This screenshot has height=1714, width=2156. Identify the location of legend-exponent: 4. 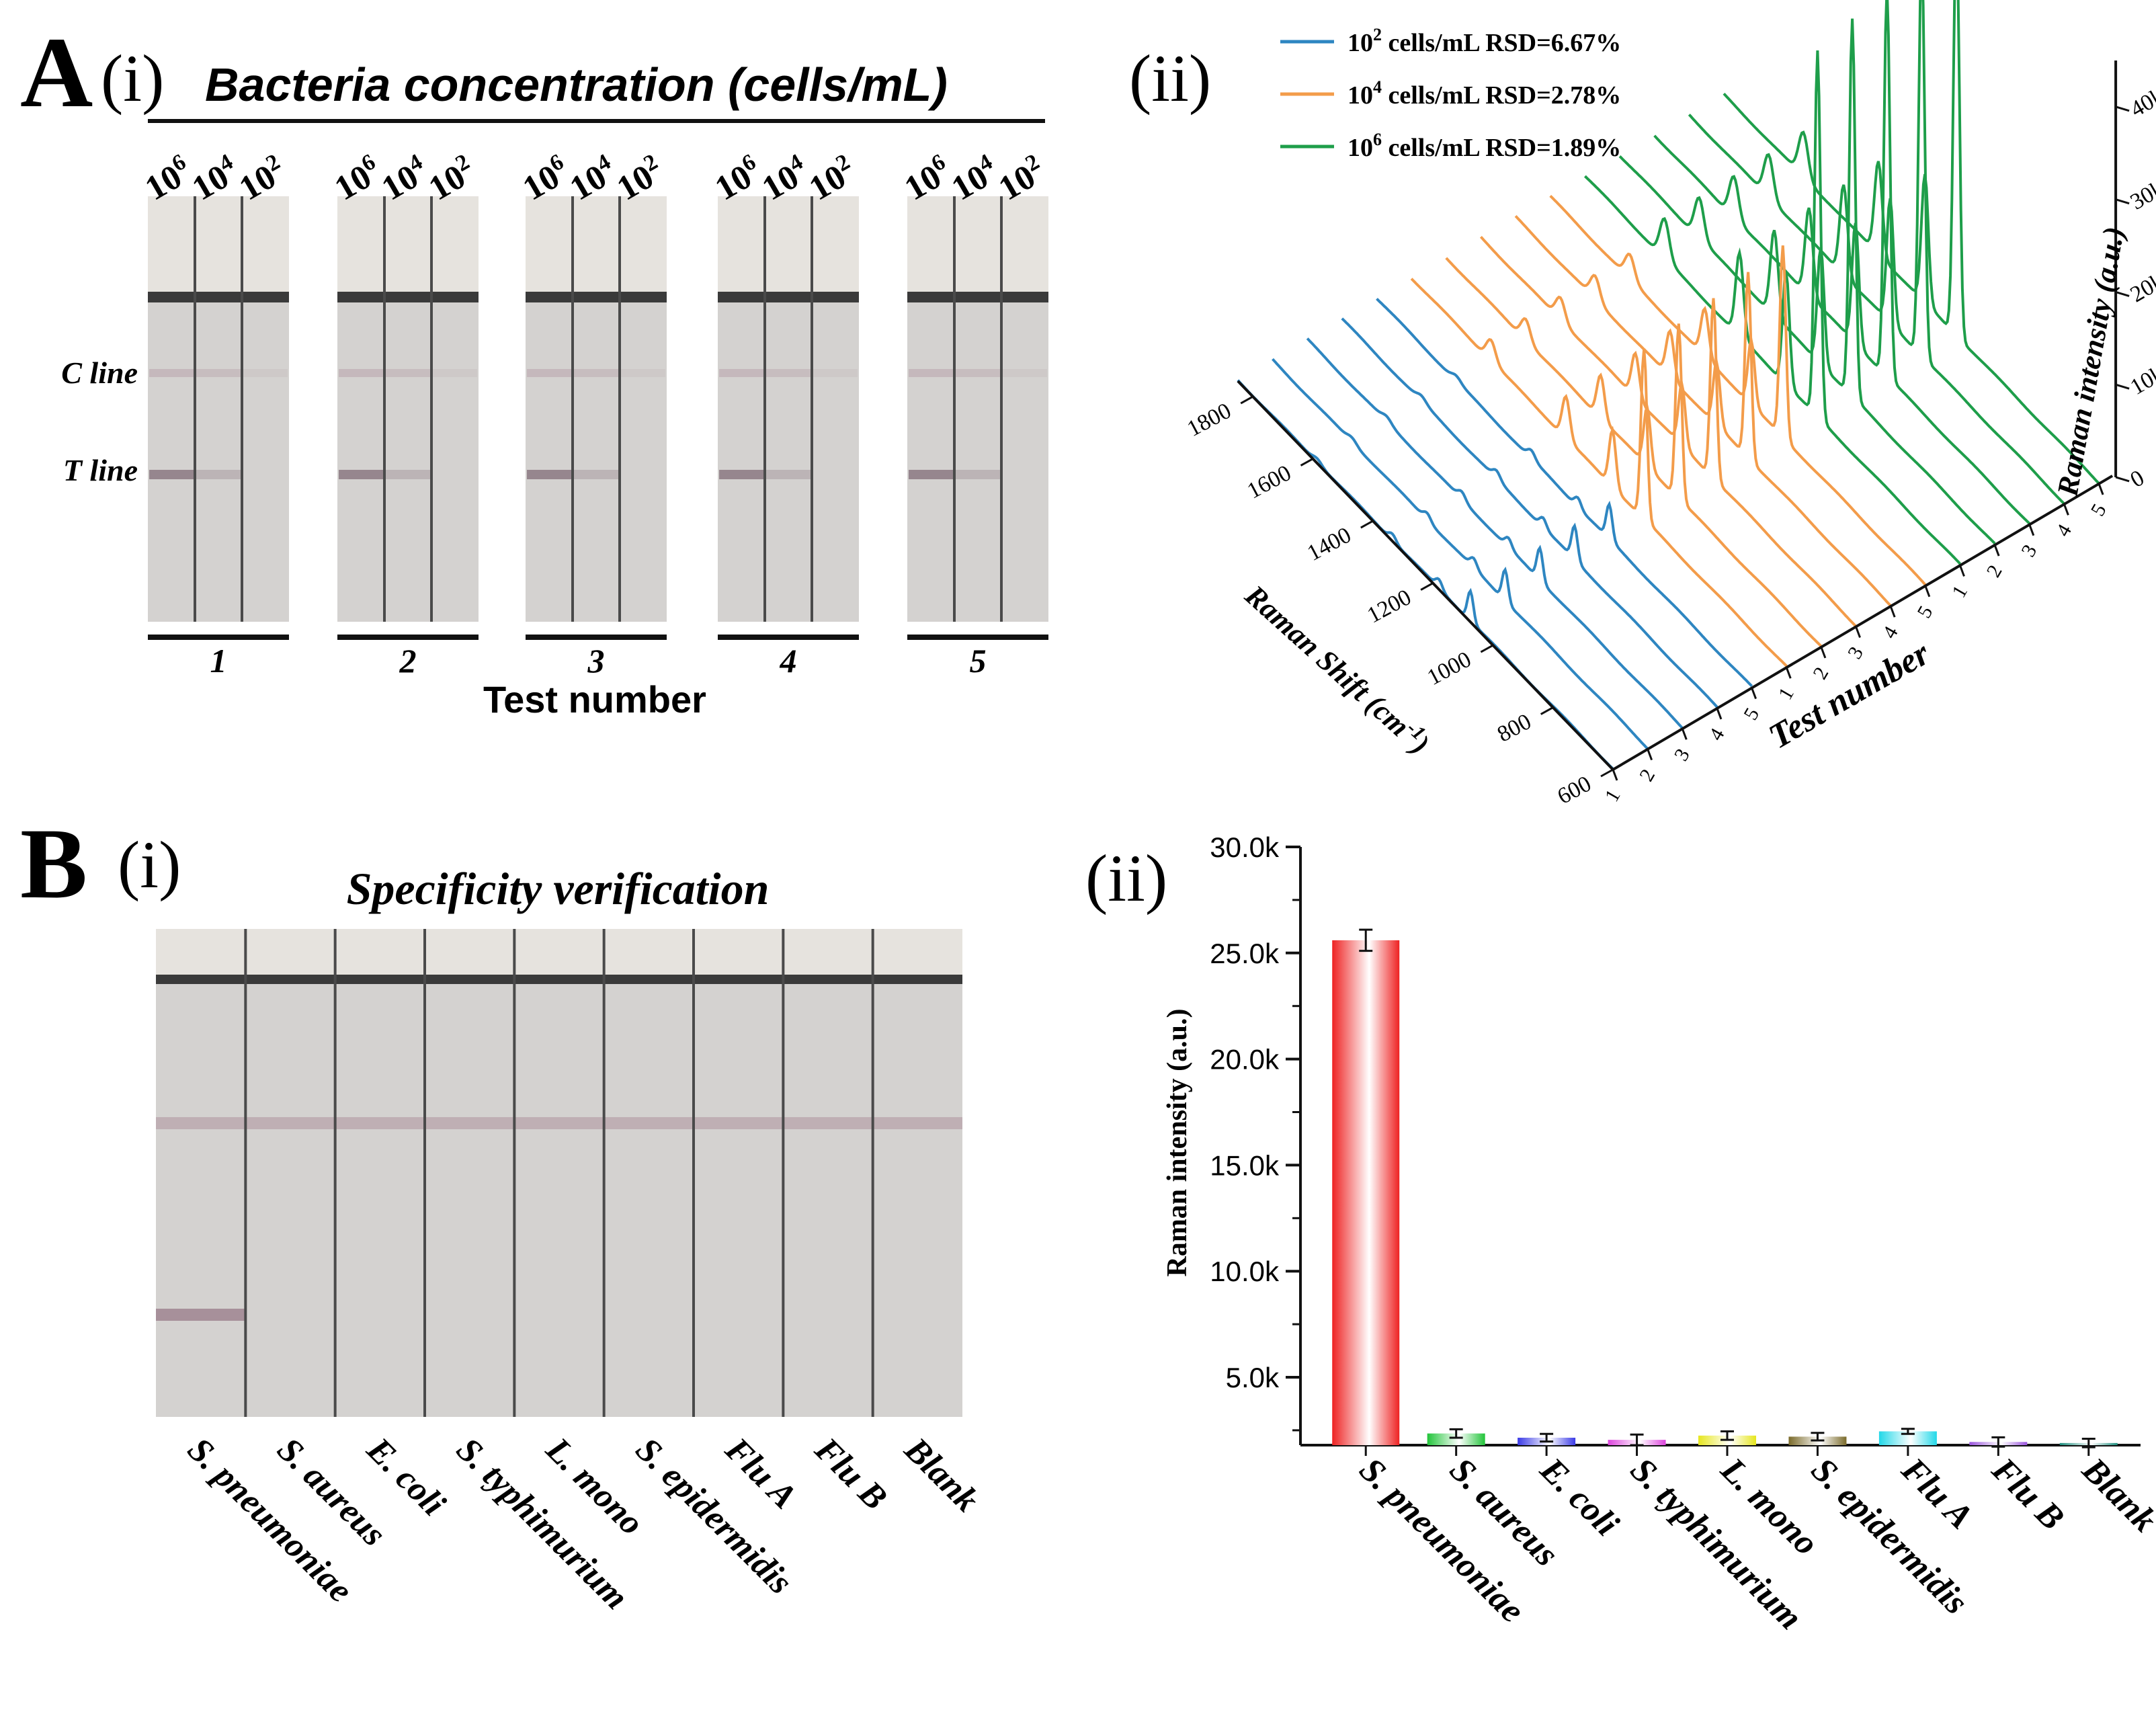
(1377, 87).